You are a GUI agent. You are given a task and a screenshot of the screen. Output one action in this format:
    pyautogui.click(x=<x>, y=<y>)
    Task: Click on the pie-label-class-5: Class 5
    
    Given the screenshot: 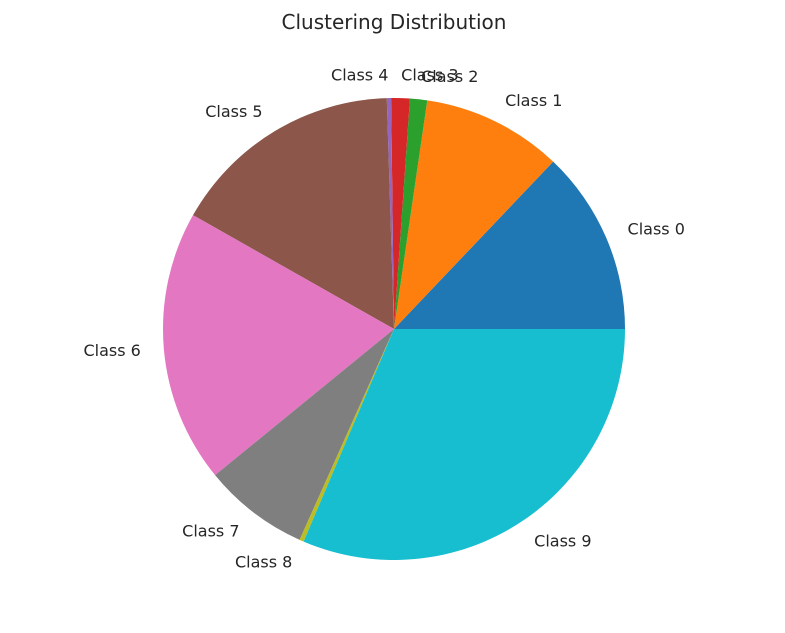 What is the action you would take?
    pyautogui.click(x=233, y=111)
    